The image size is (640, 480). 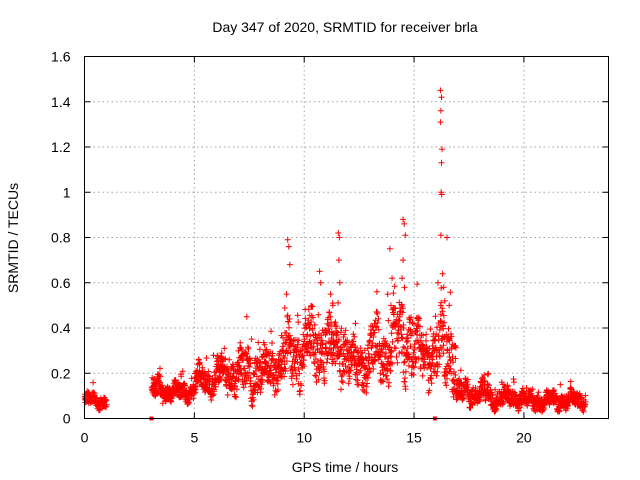 I want to click on y-tick-label: 0.8, so click(x=61, y=238).